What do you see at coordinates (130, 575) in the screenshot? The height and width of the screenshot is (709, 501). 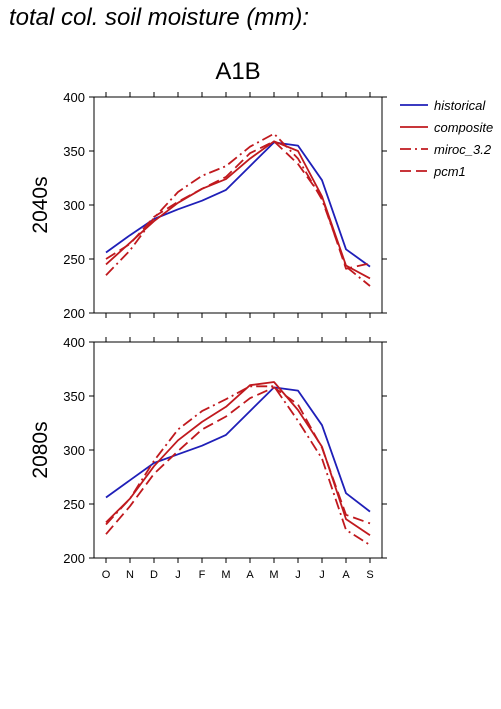 I see `x-tick-label: N` at bounding box center [130, 575].